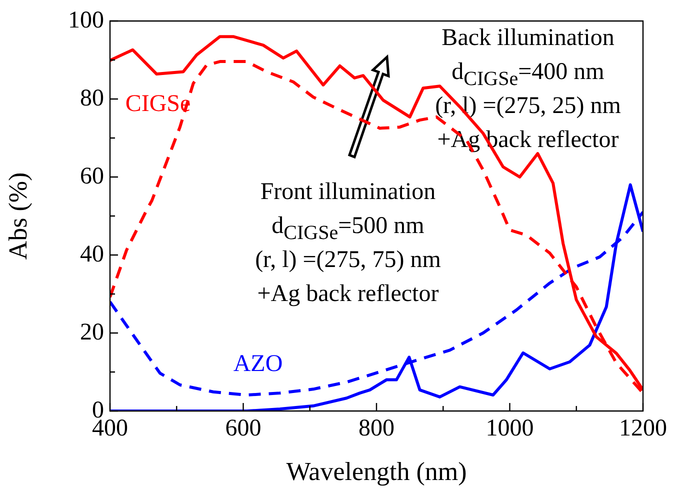 This screenshot has width=677, height=493. What do you see at coordinates (348, 192) in the screenshot?
I see `annotation: Front illumination` at bounding box center [348, 192].